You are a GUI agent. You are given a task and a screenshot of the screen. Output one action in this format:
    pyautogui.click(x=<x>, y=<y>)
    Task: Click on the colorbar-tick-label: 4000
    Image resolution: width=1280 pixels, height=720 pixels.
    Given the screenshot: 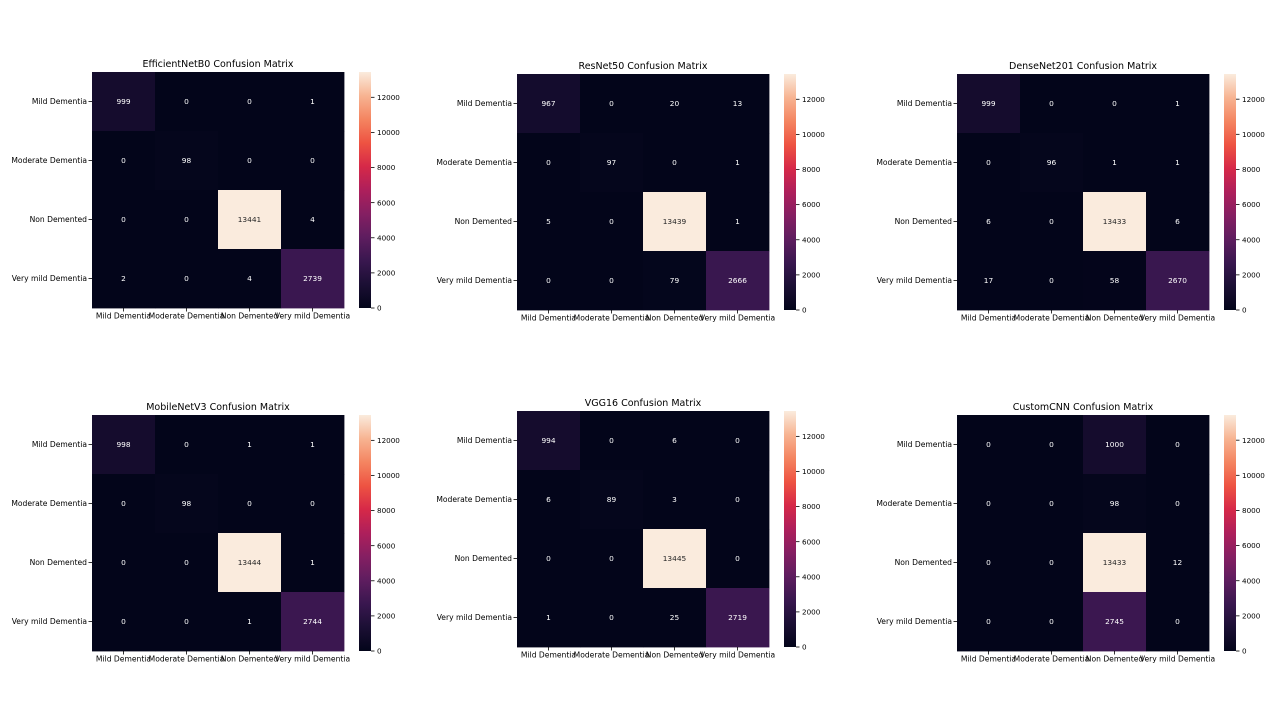 What is the action you would take?
    pyautogui.click(x=1251, y=239)
    